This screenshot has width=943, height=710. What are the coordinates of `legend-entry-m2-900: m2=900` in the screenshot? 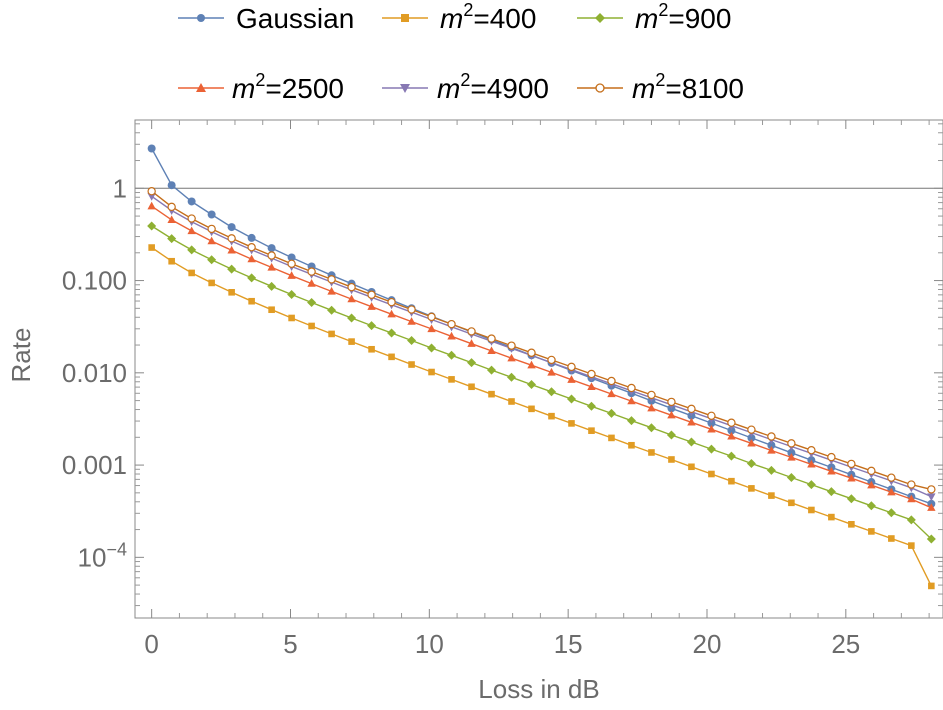 It's located at (654, 17).